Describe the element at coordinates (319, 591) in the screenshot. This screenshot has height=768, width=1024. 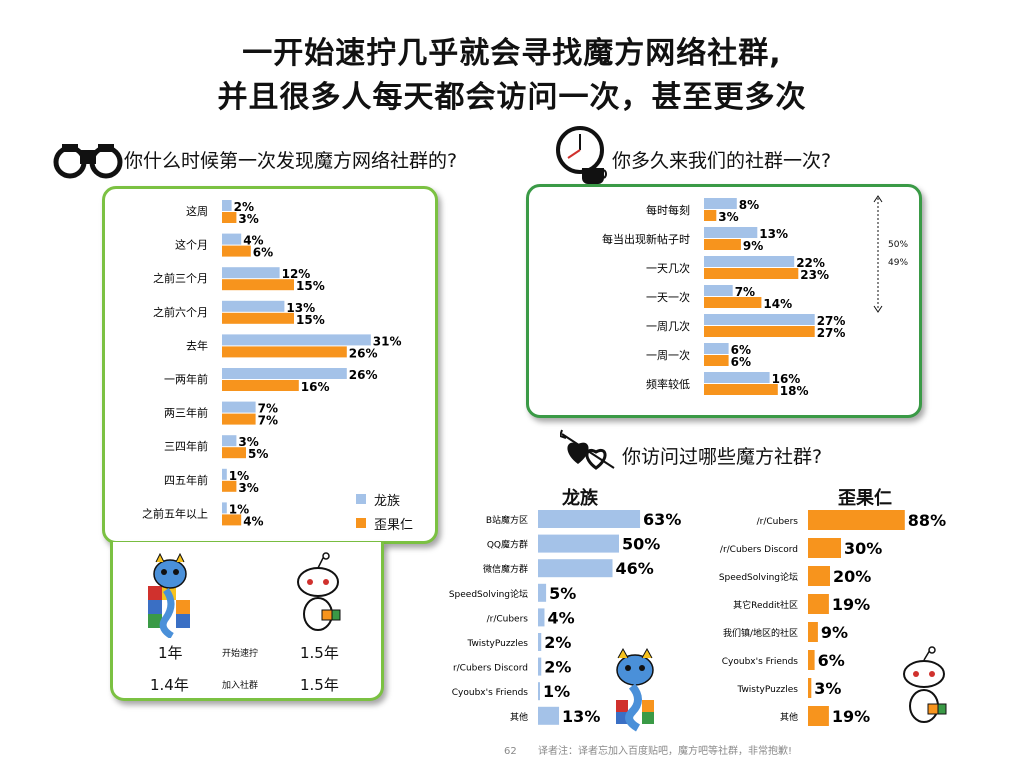
I see `reddit-mascot-icon` at that location.